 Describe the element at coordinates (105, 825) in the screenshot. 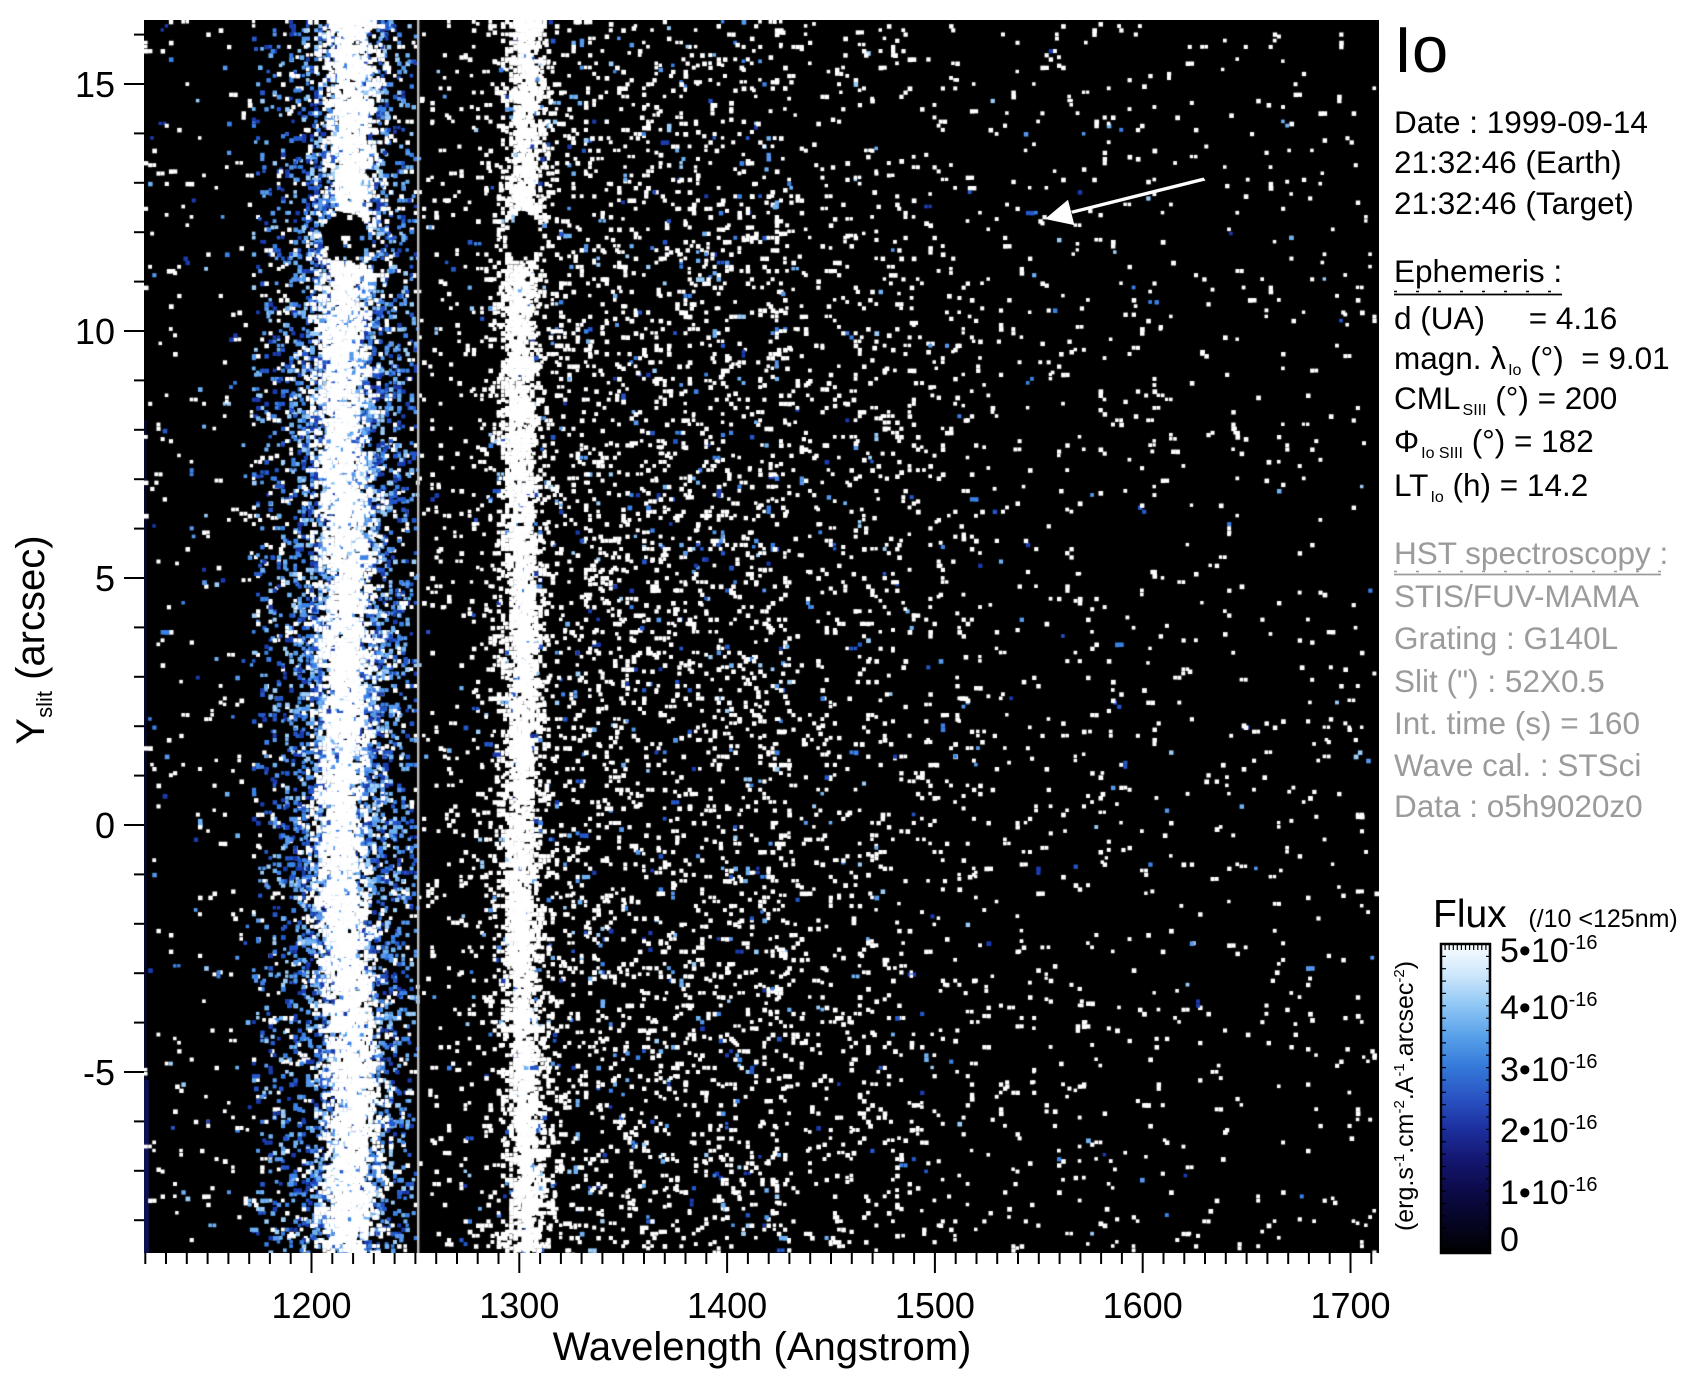

I see `svg-text: 0` at that location.